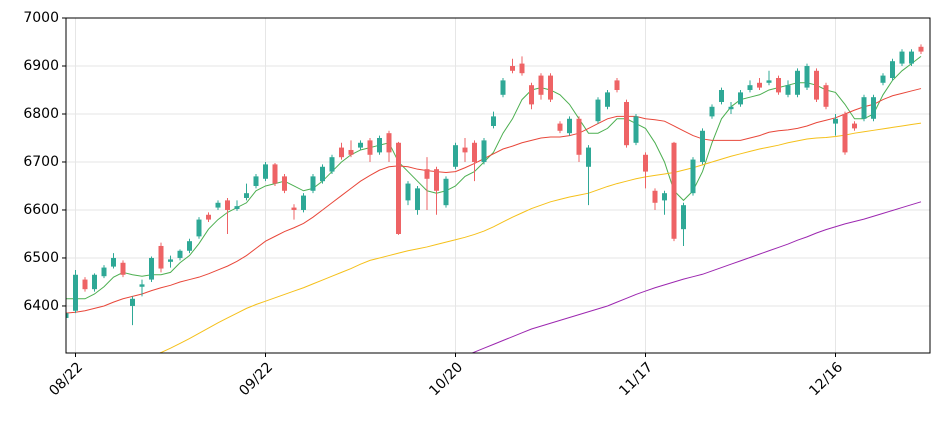 This screenshot has width=941, height=423. I want to click on y-tick-label: 6600, so click(41, 210).